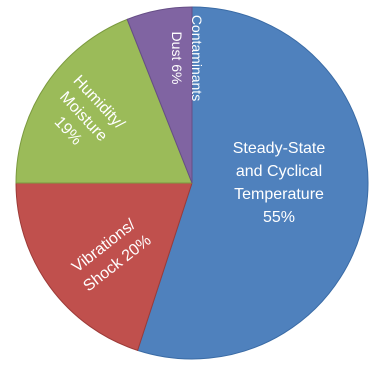  I want to click on slice-label-line: Temperature, so click(279, 194).